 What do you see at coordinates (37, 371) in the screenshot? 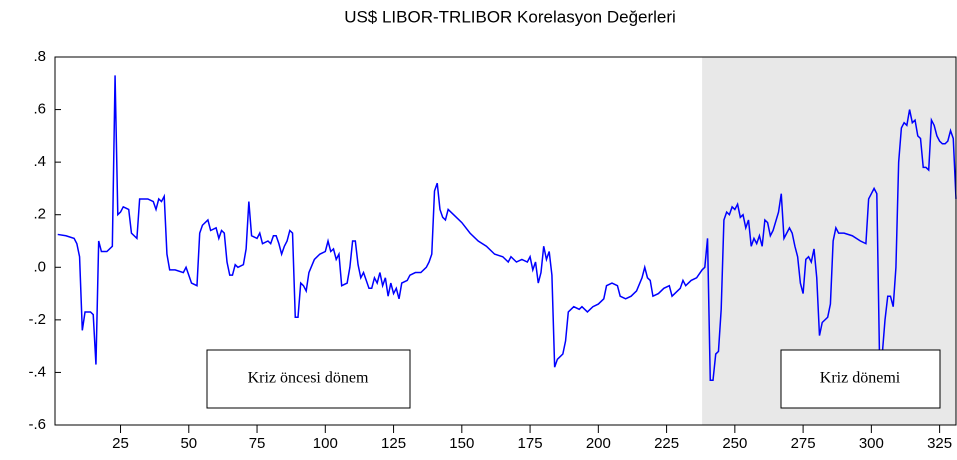
I see `y-tick-label: -.4` at bounding box center [37, 371].